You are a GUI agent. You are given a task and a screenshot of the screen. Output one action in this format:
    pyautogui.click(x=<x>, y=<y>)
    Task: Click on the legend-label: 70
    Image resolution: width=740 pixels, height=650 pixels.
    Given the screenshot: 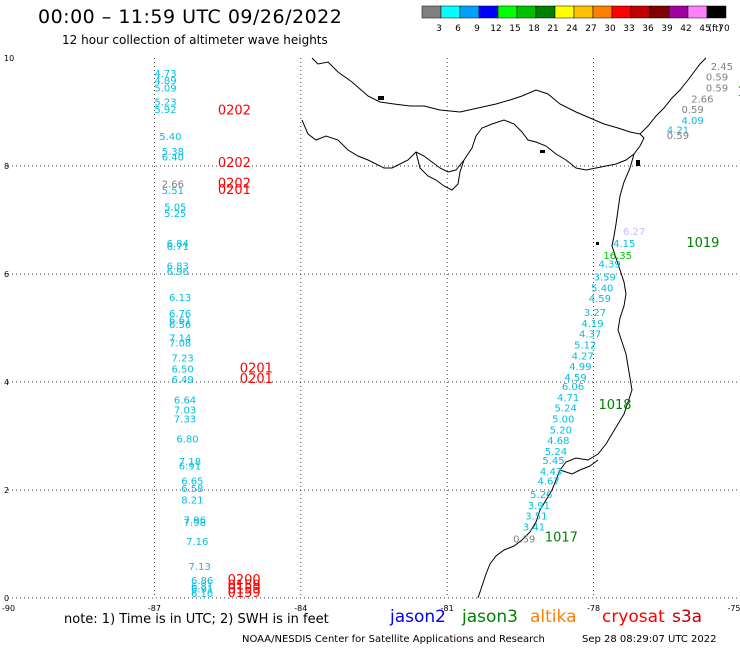 What is the action you would take?
    pyautogui.click(x=724, y=29)
    